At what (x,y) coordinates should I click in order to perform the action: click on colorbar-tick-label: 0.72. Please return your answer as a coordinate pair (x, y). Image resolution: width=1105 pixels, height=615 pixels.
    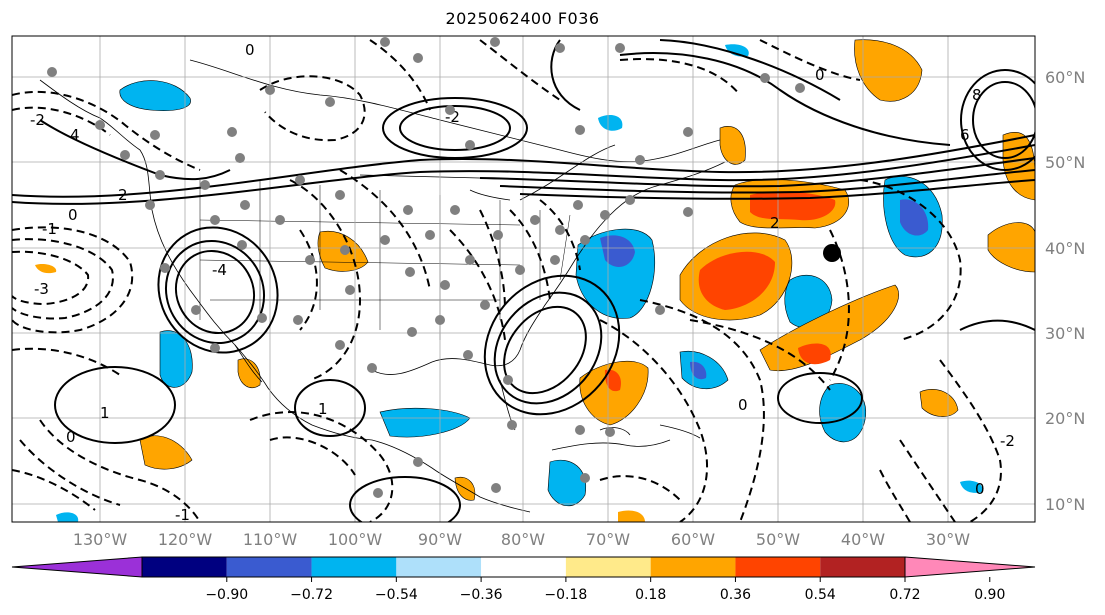
    Looking at the image, I should click on (904, 595).